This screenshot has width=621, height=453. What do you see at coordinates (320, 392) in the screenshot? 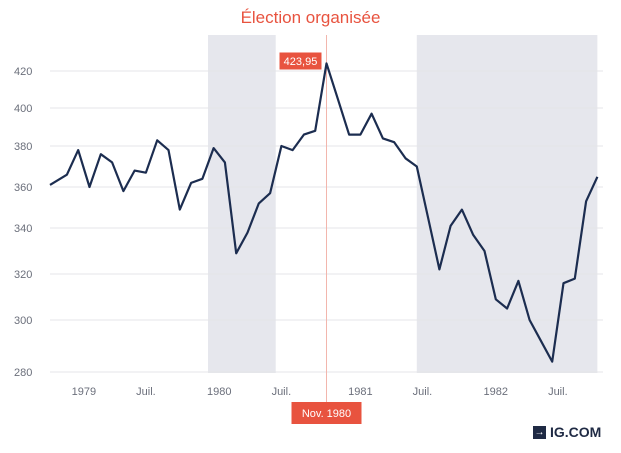
I see `x-axis-labels: 1979 Juil. 1980 Juil. 1981 Juil. 1982 Juil.` at bounding box center [320, 392].